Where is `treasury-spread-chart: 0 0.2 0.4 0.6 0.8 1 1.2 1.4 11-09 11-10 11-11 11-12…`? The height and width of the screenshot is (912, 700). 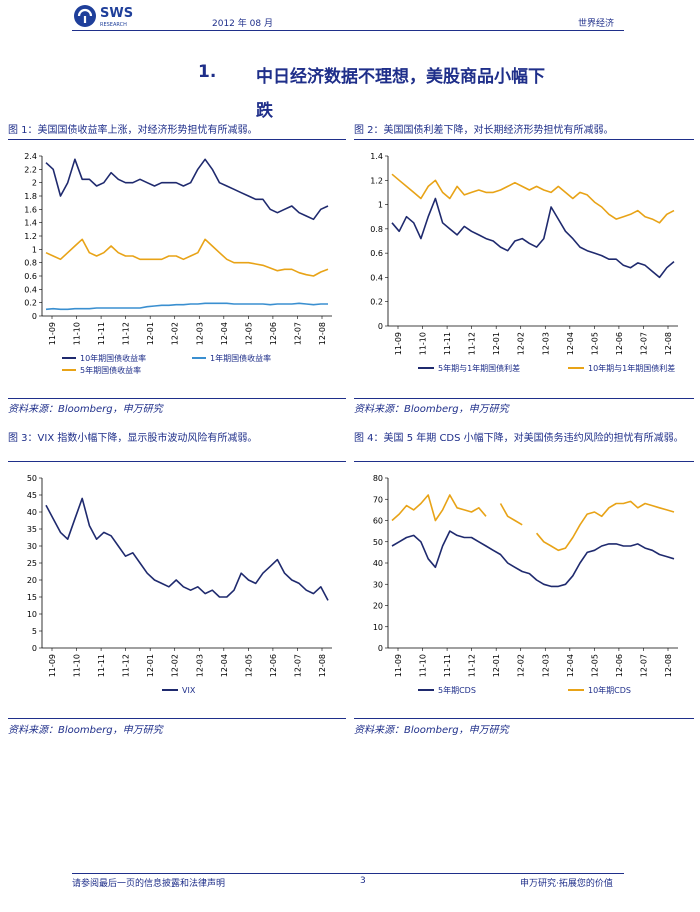 treasury-spread-chart: 0 0.2 0.4 0.6 0.8 1 1.2 1.4 11-09 11-10 11-11 11-12… is located at coordinates (524, 262).